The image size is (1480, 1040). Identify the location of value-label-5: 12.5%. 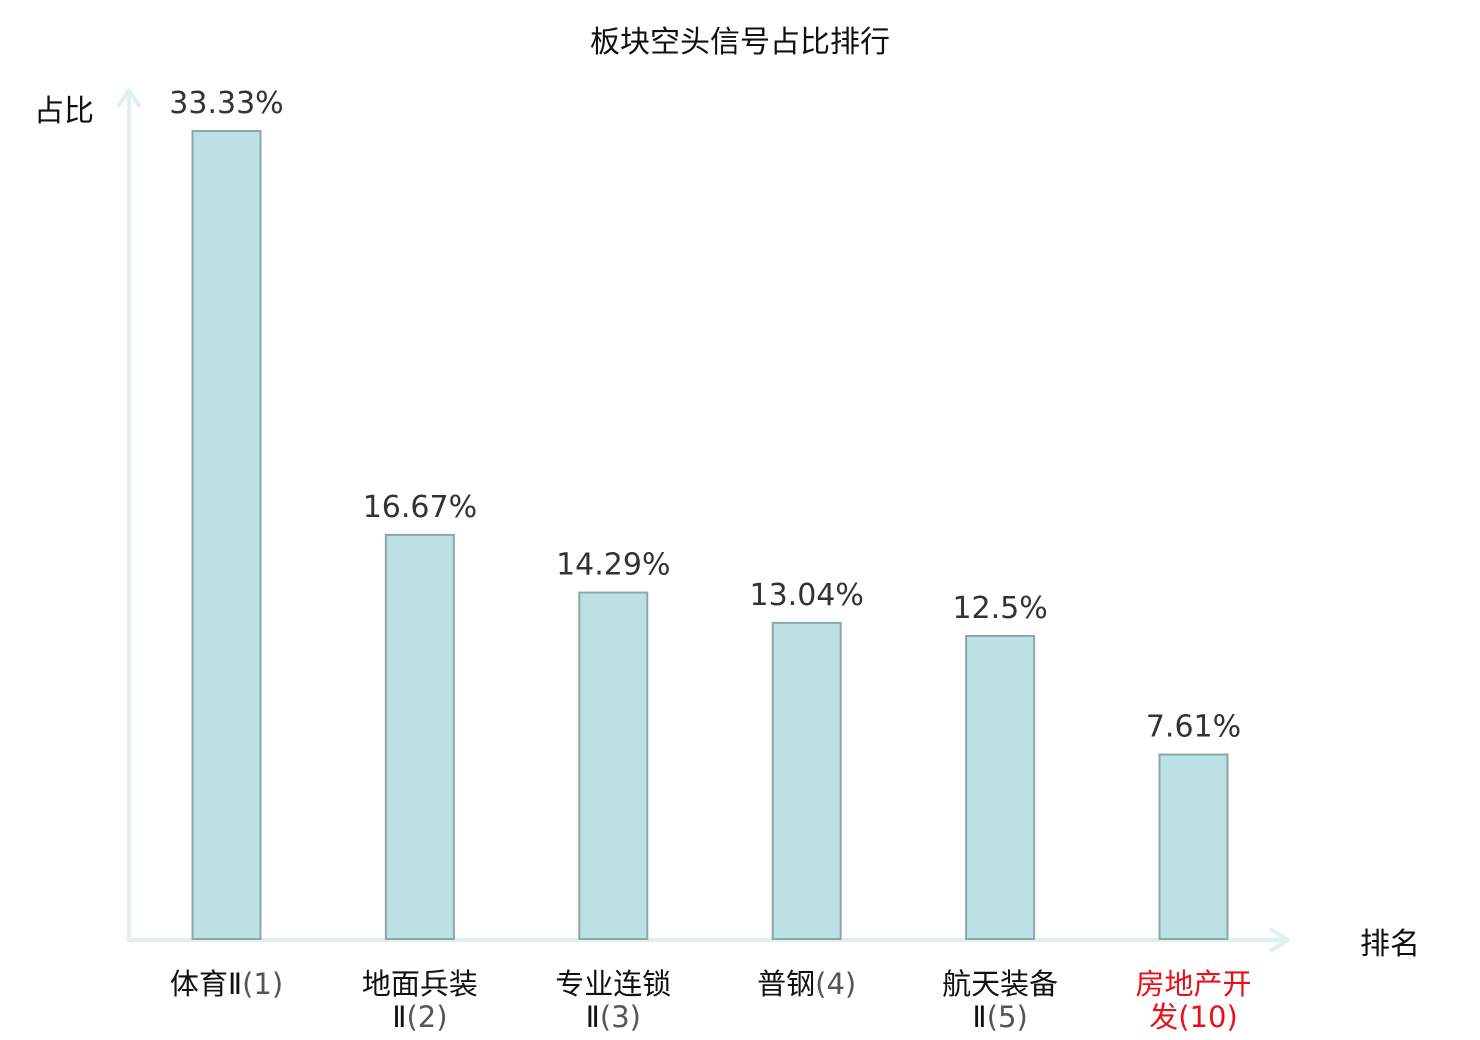
(999, 608).